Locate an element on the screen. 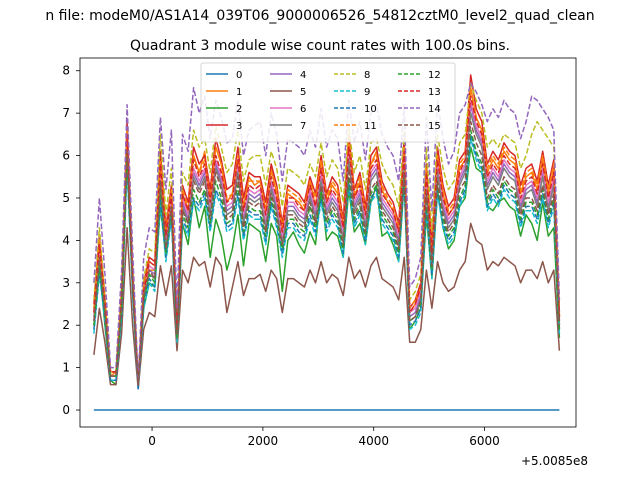 This screenshot has width=640, height=480. legend-label-3: 3 is located at coordinates (239, 126).